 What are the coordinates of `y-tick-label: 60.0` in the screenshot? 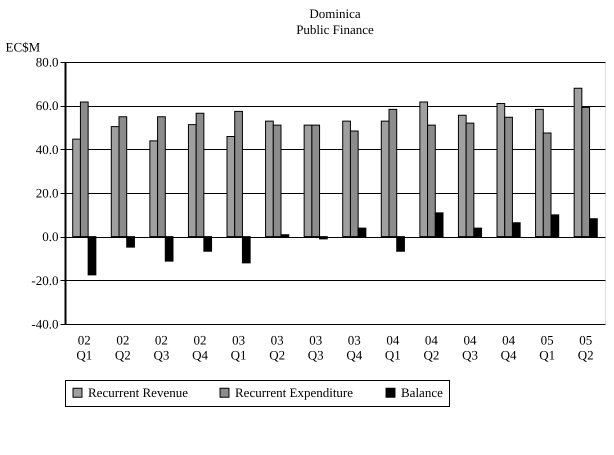 It's located at (47, 106).